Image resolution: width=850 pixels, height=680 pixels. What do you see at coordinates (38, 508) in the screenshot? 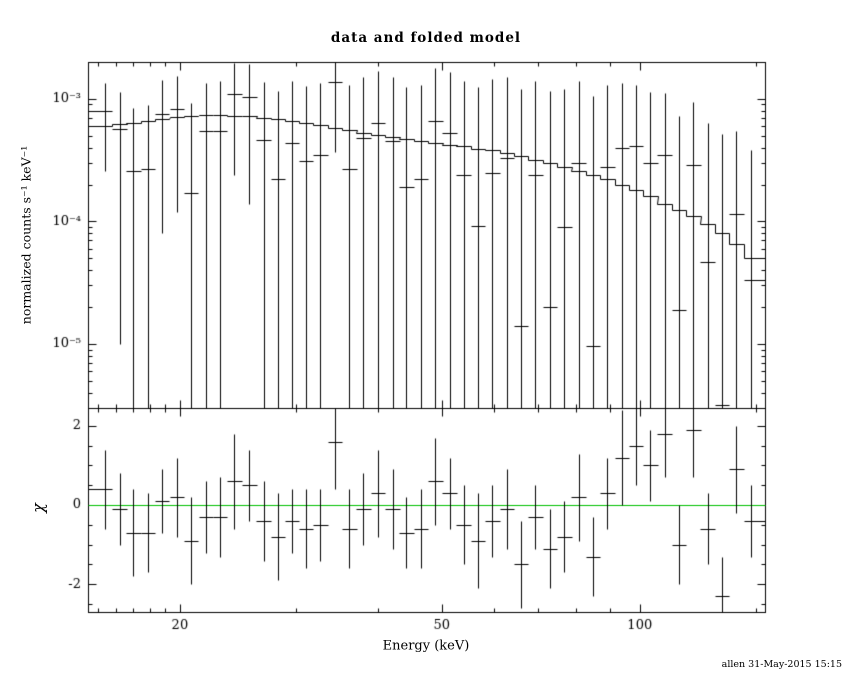
I see `y-axis-label-chi: χ` at bounding box center [38, 508].